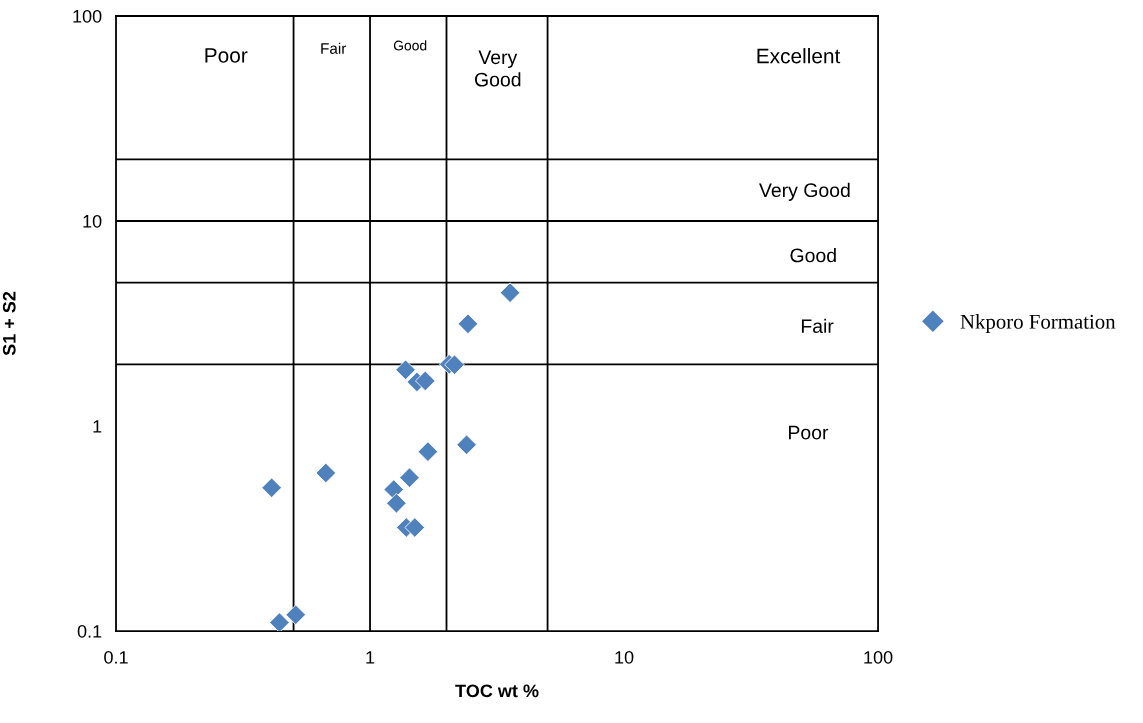 Image resolution: width=1143 pixels, height=723 pixels. Describe the element at coordinates (799, 56) in the screenshot. I see `annotation: Excellent` at that location.